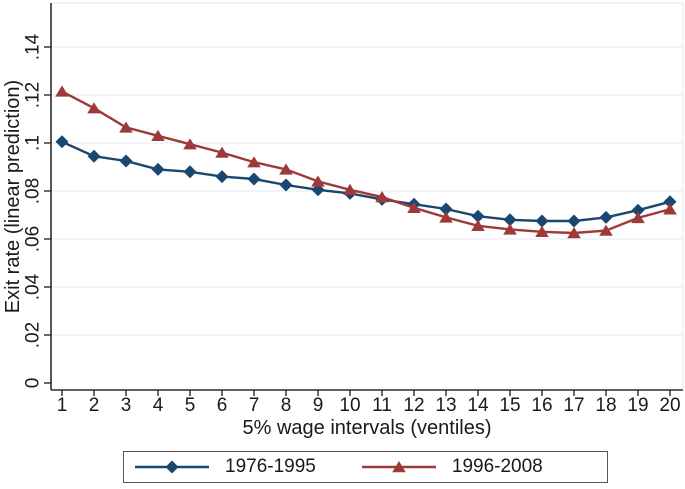 This screenshot has height=489, width=685. Describe the element at coordinates (33, 383) in the screenshot. I see `y-tick-label: 0` at that location.